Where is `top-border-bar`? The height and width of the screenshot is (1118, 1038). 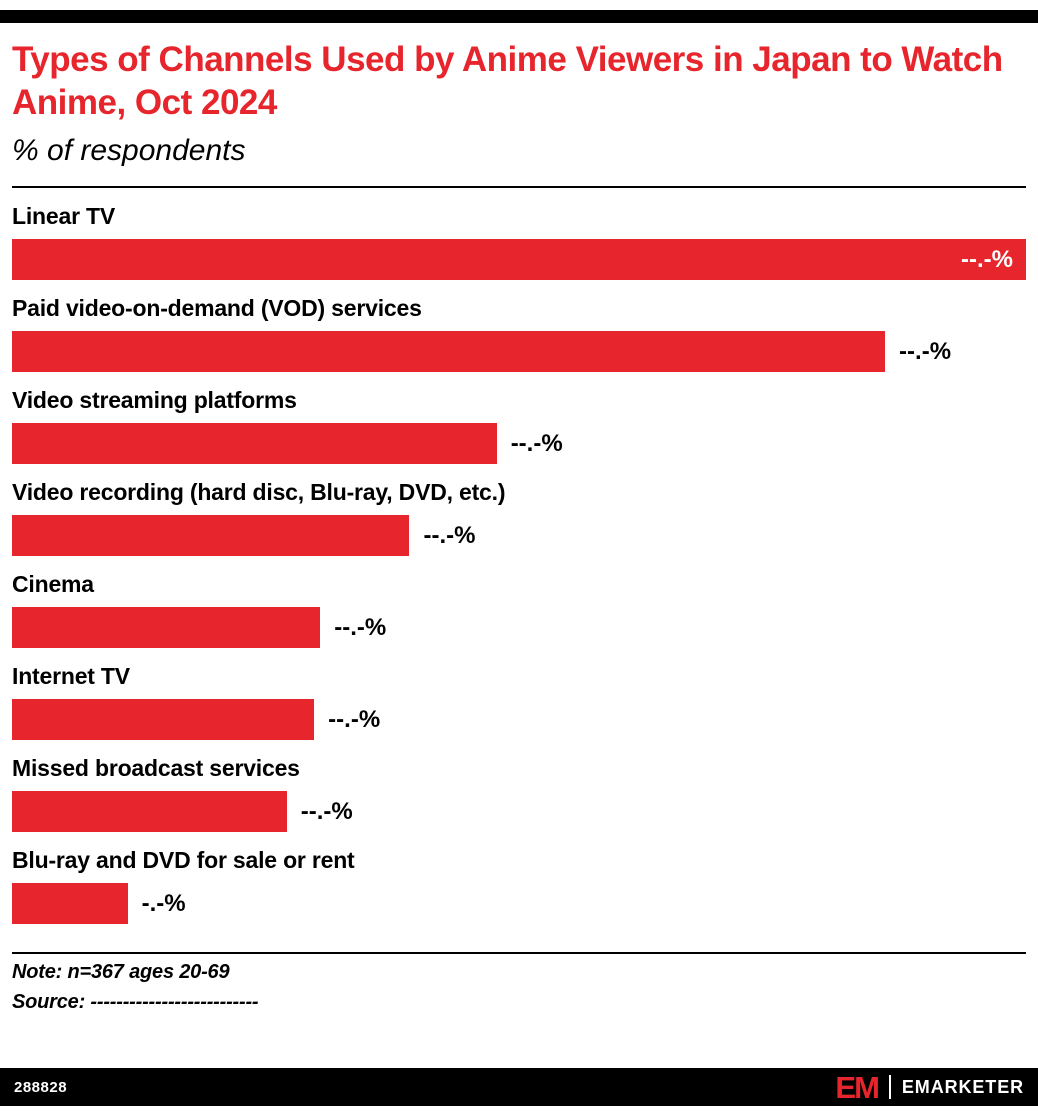 top-border-bar is located at coordinates (519, 16).